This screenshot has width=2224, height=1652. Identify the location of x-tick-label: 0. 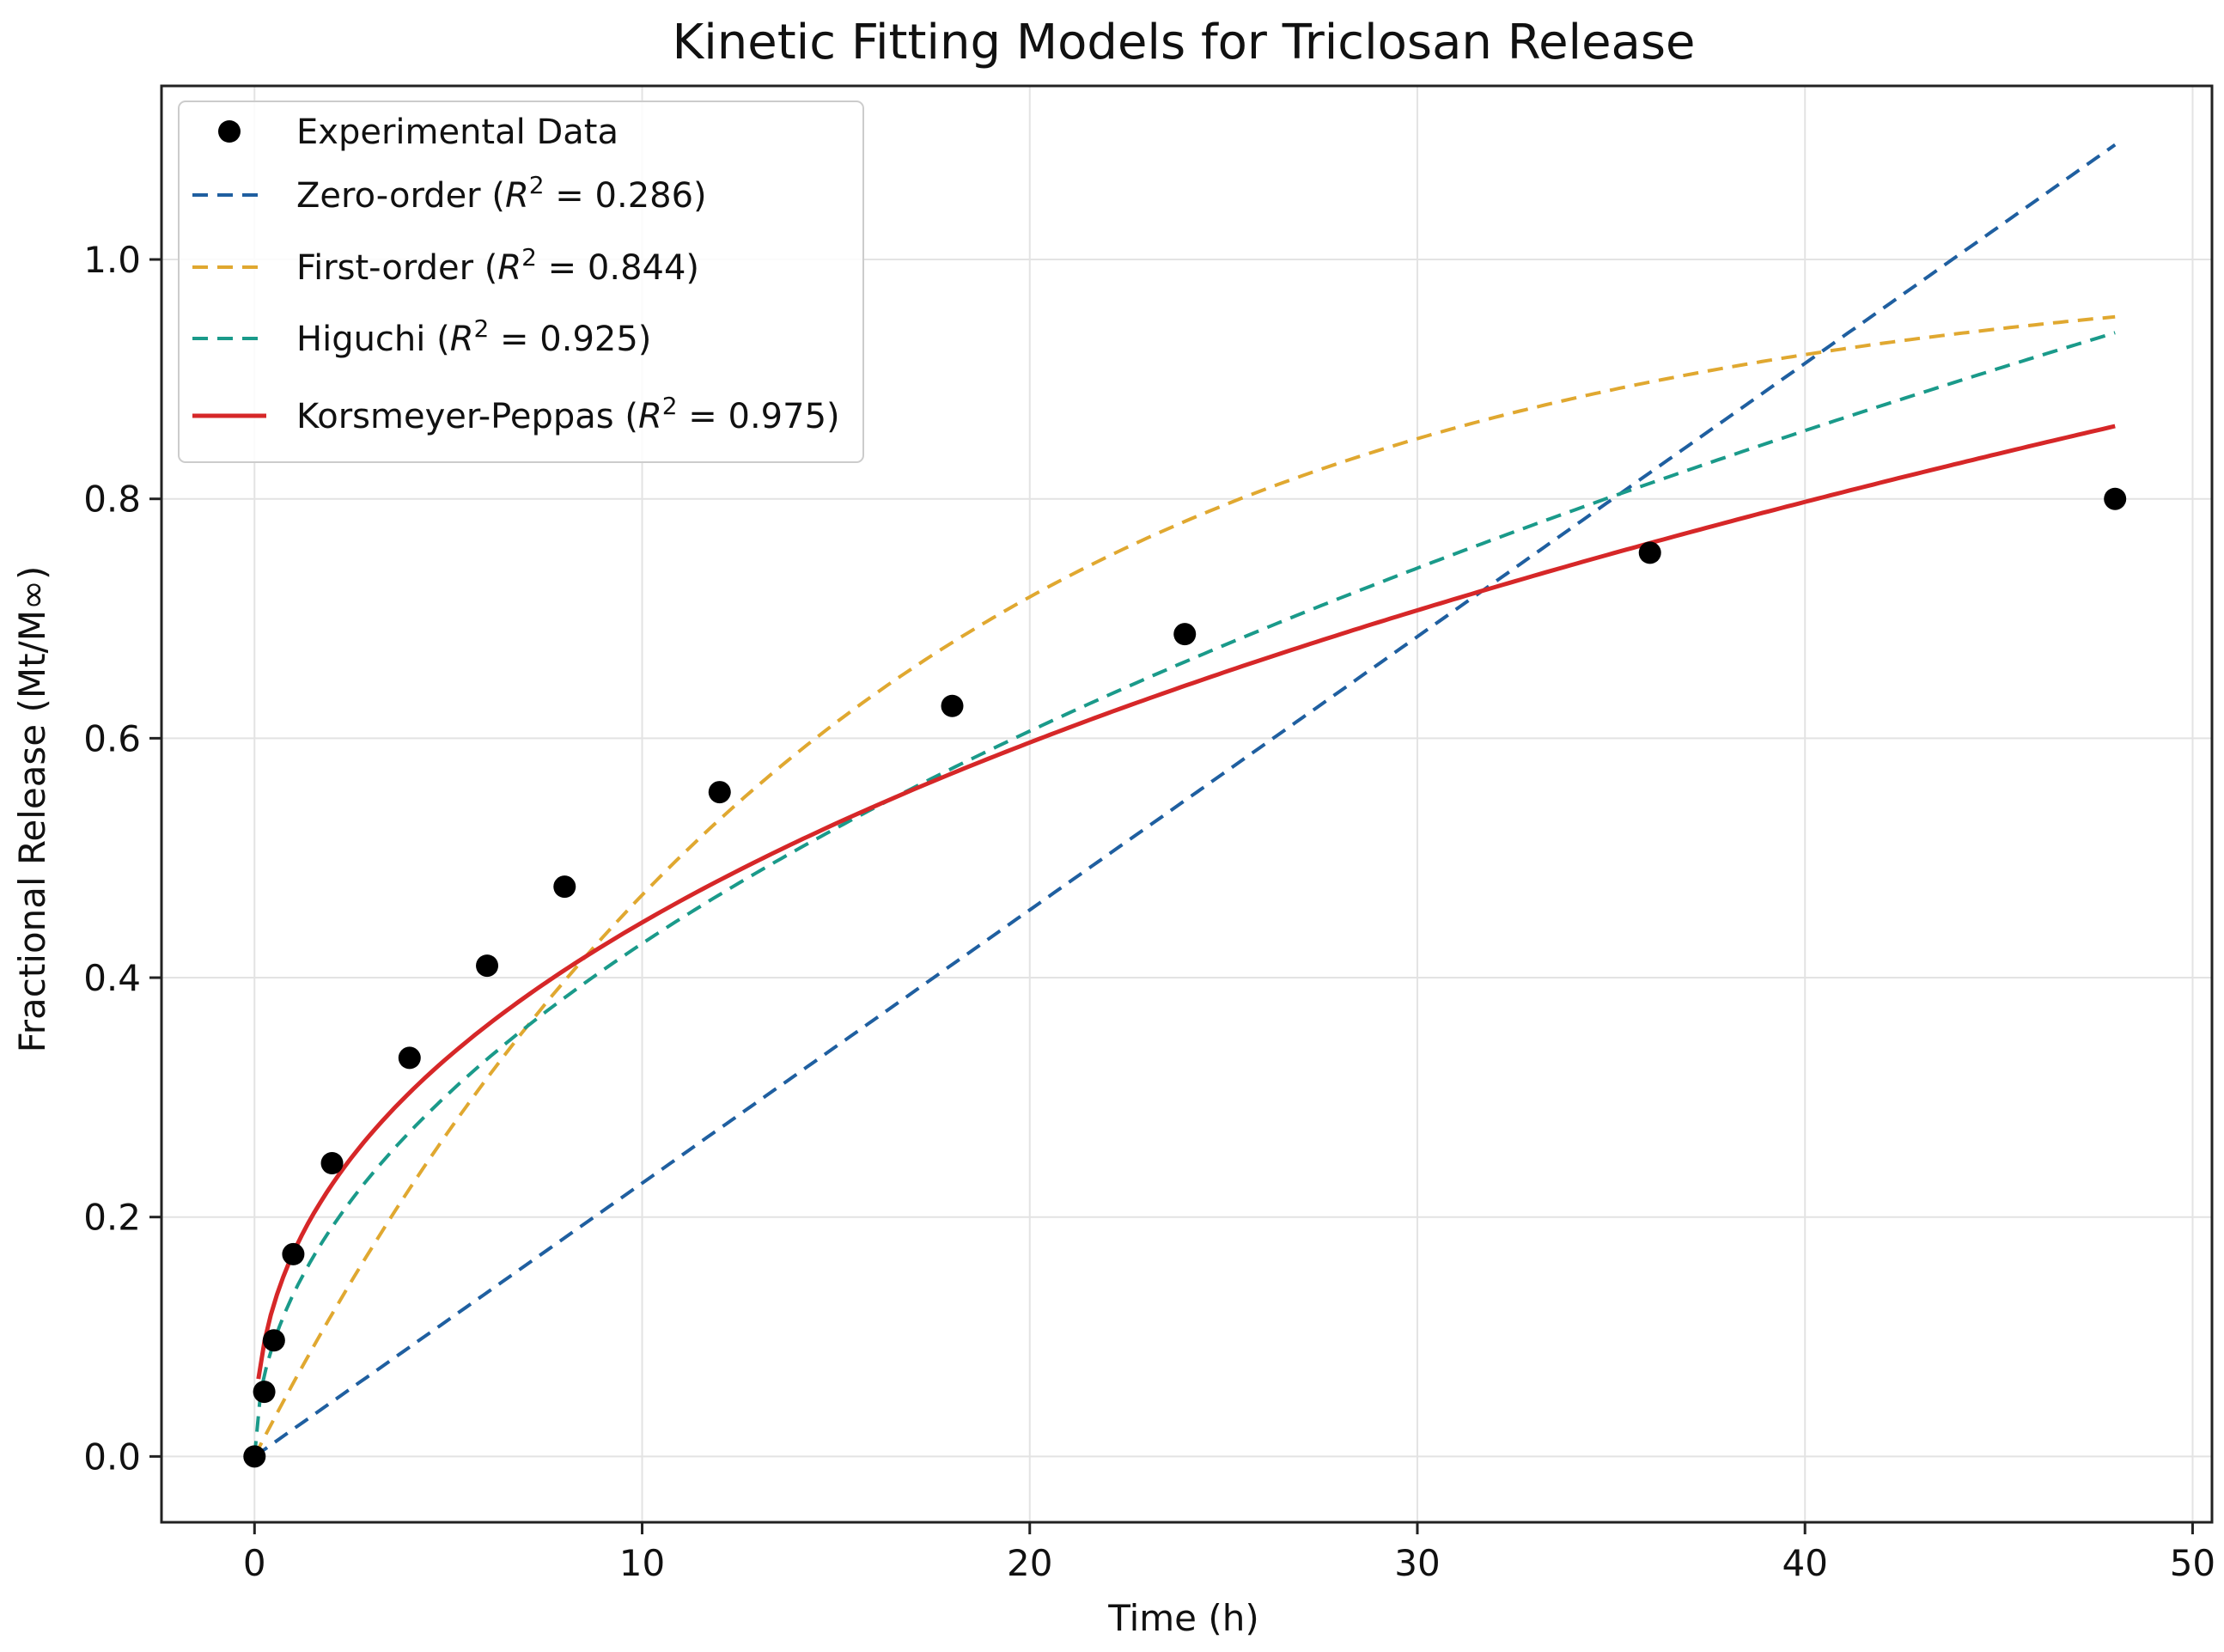
(254, 1563).